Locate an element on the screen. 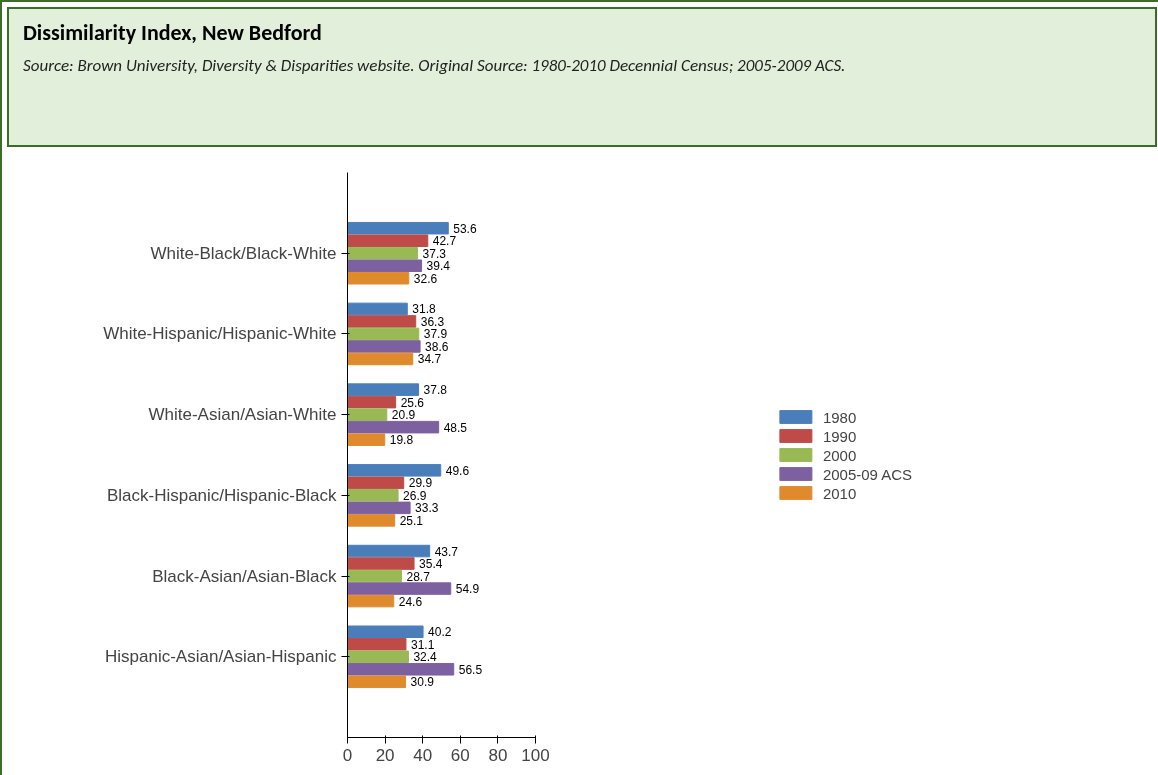  data-label: 39.4 is located at coordinates (438, 266).